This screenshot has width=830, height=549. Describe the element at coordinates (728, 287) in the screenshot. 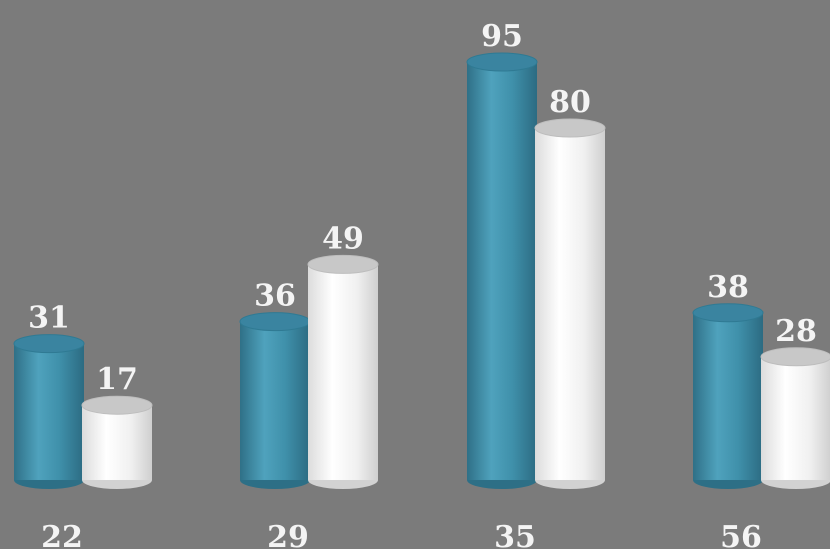

I see `value-label: 38` at that location.